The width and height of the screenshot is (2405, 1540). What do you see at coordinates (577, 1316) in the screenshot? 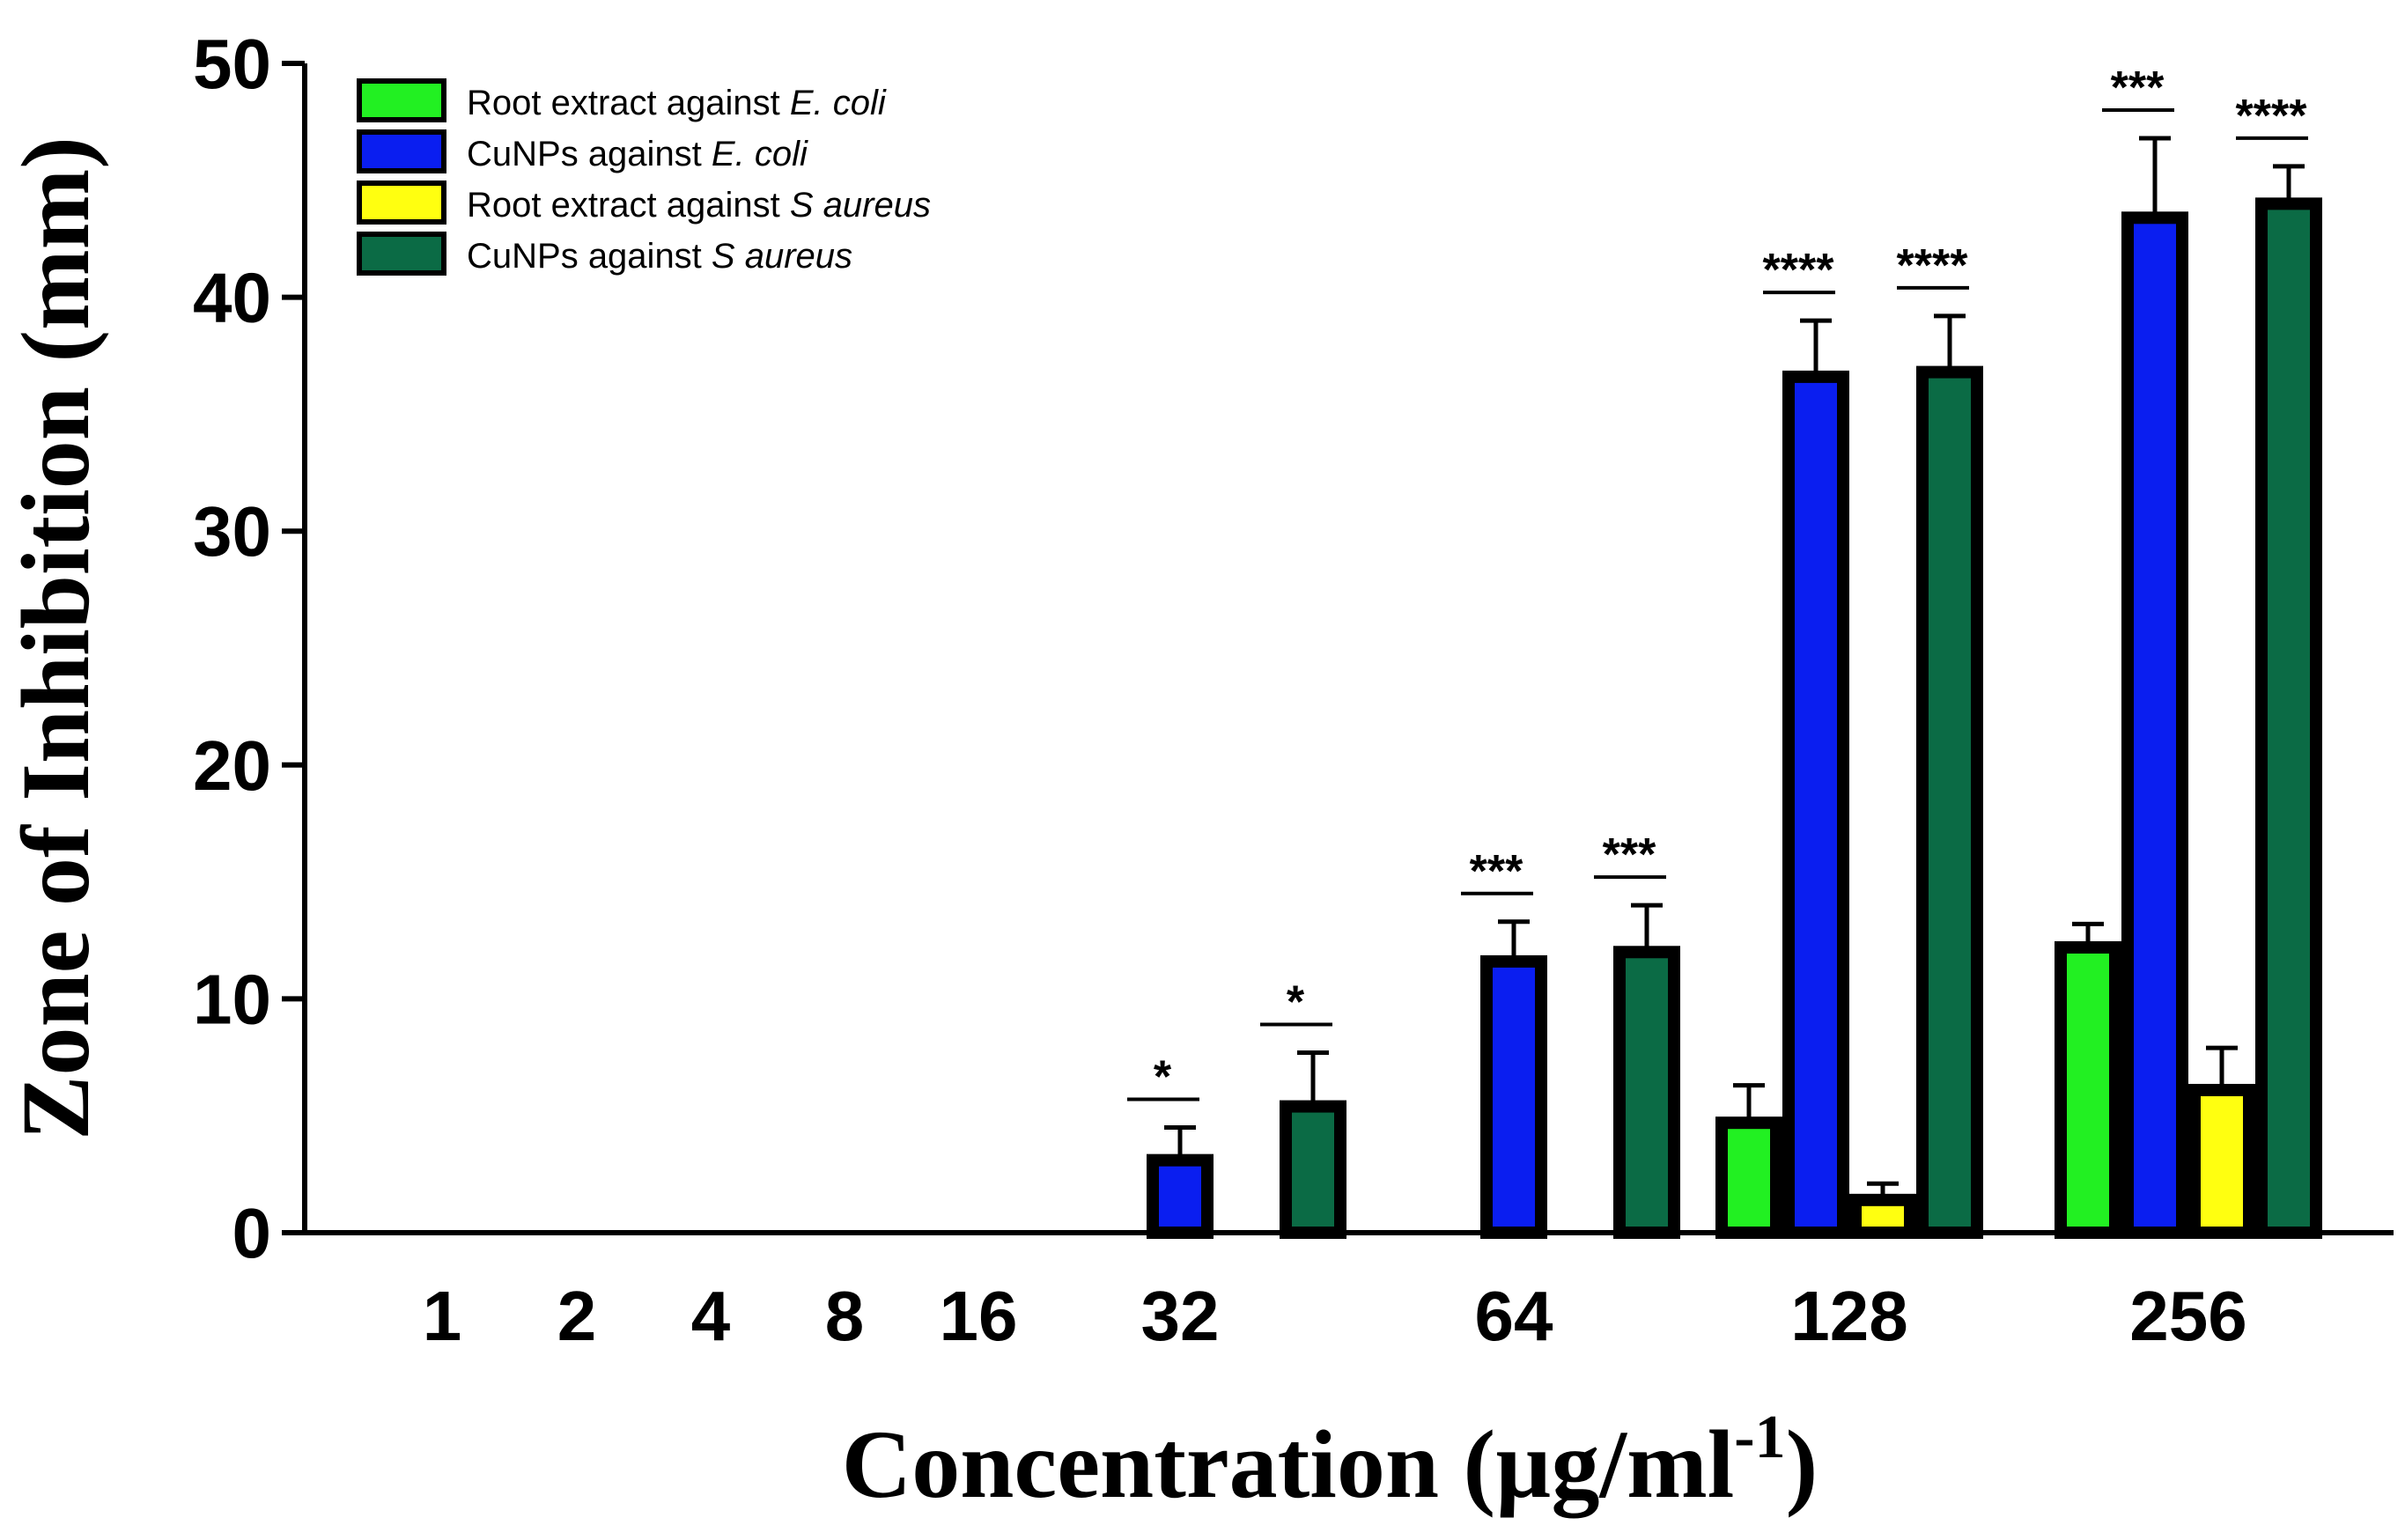
I see `x-tick-label: 2` at bounding box center [577, 1316].